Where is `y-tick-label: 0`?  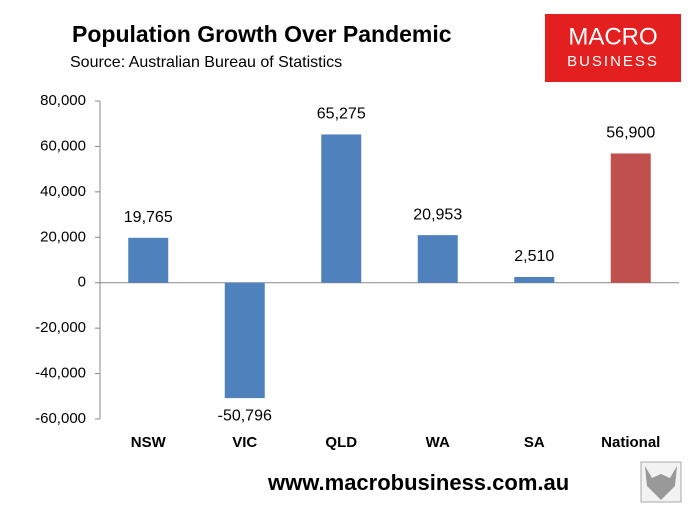
y-tick-label: 0 is located at coordinates (82, 282).